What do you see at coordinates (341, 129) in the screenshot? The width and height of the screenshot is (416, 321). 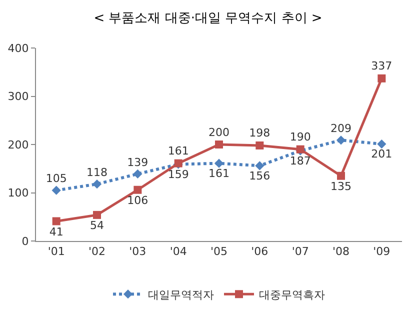 I see `data-label: 209` at bounding box center [341, 129].